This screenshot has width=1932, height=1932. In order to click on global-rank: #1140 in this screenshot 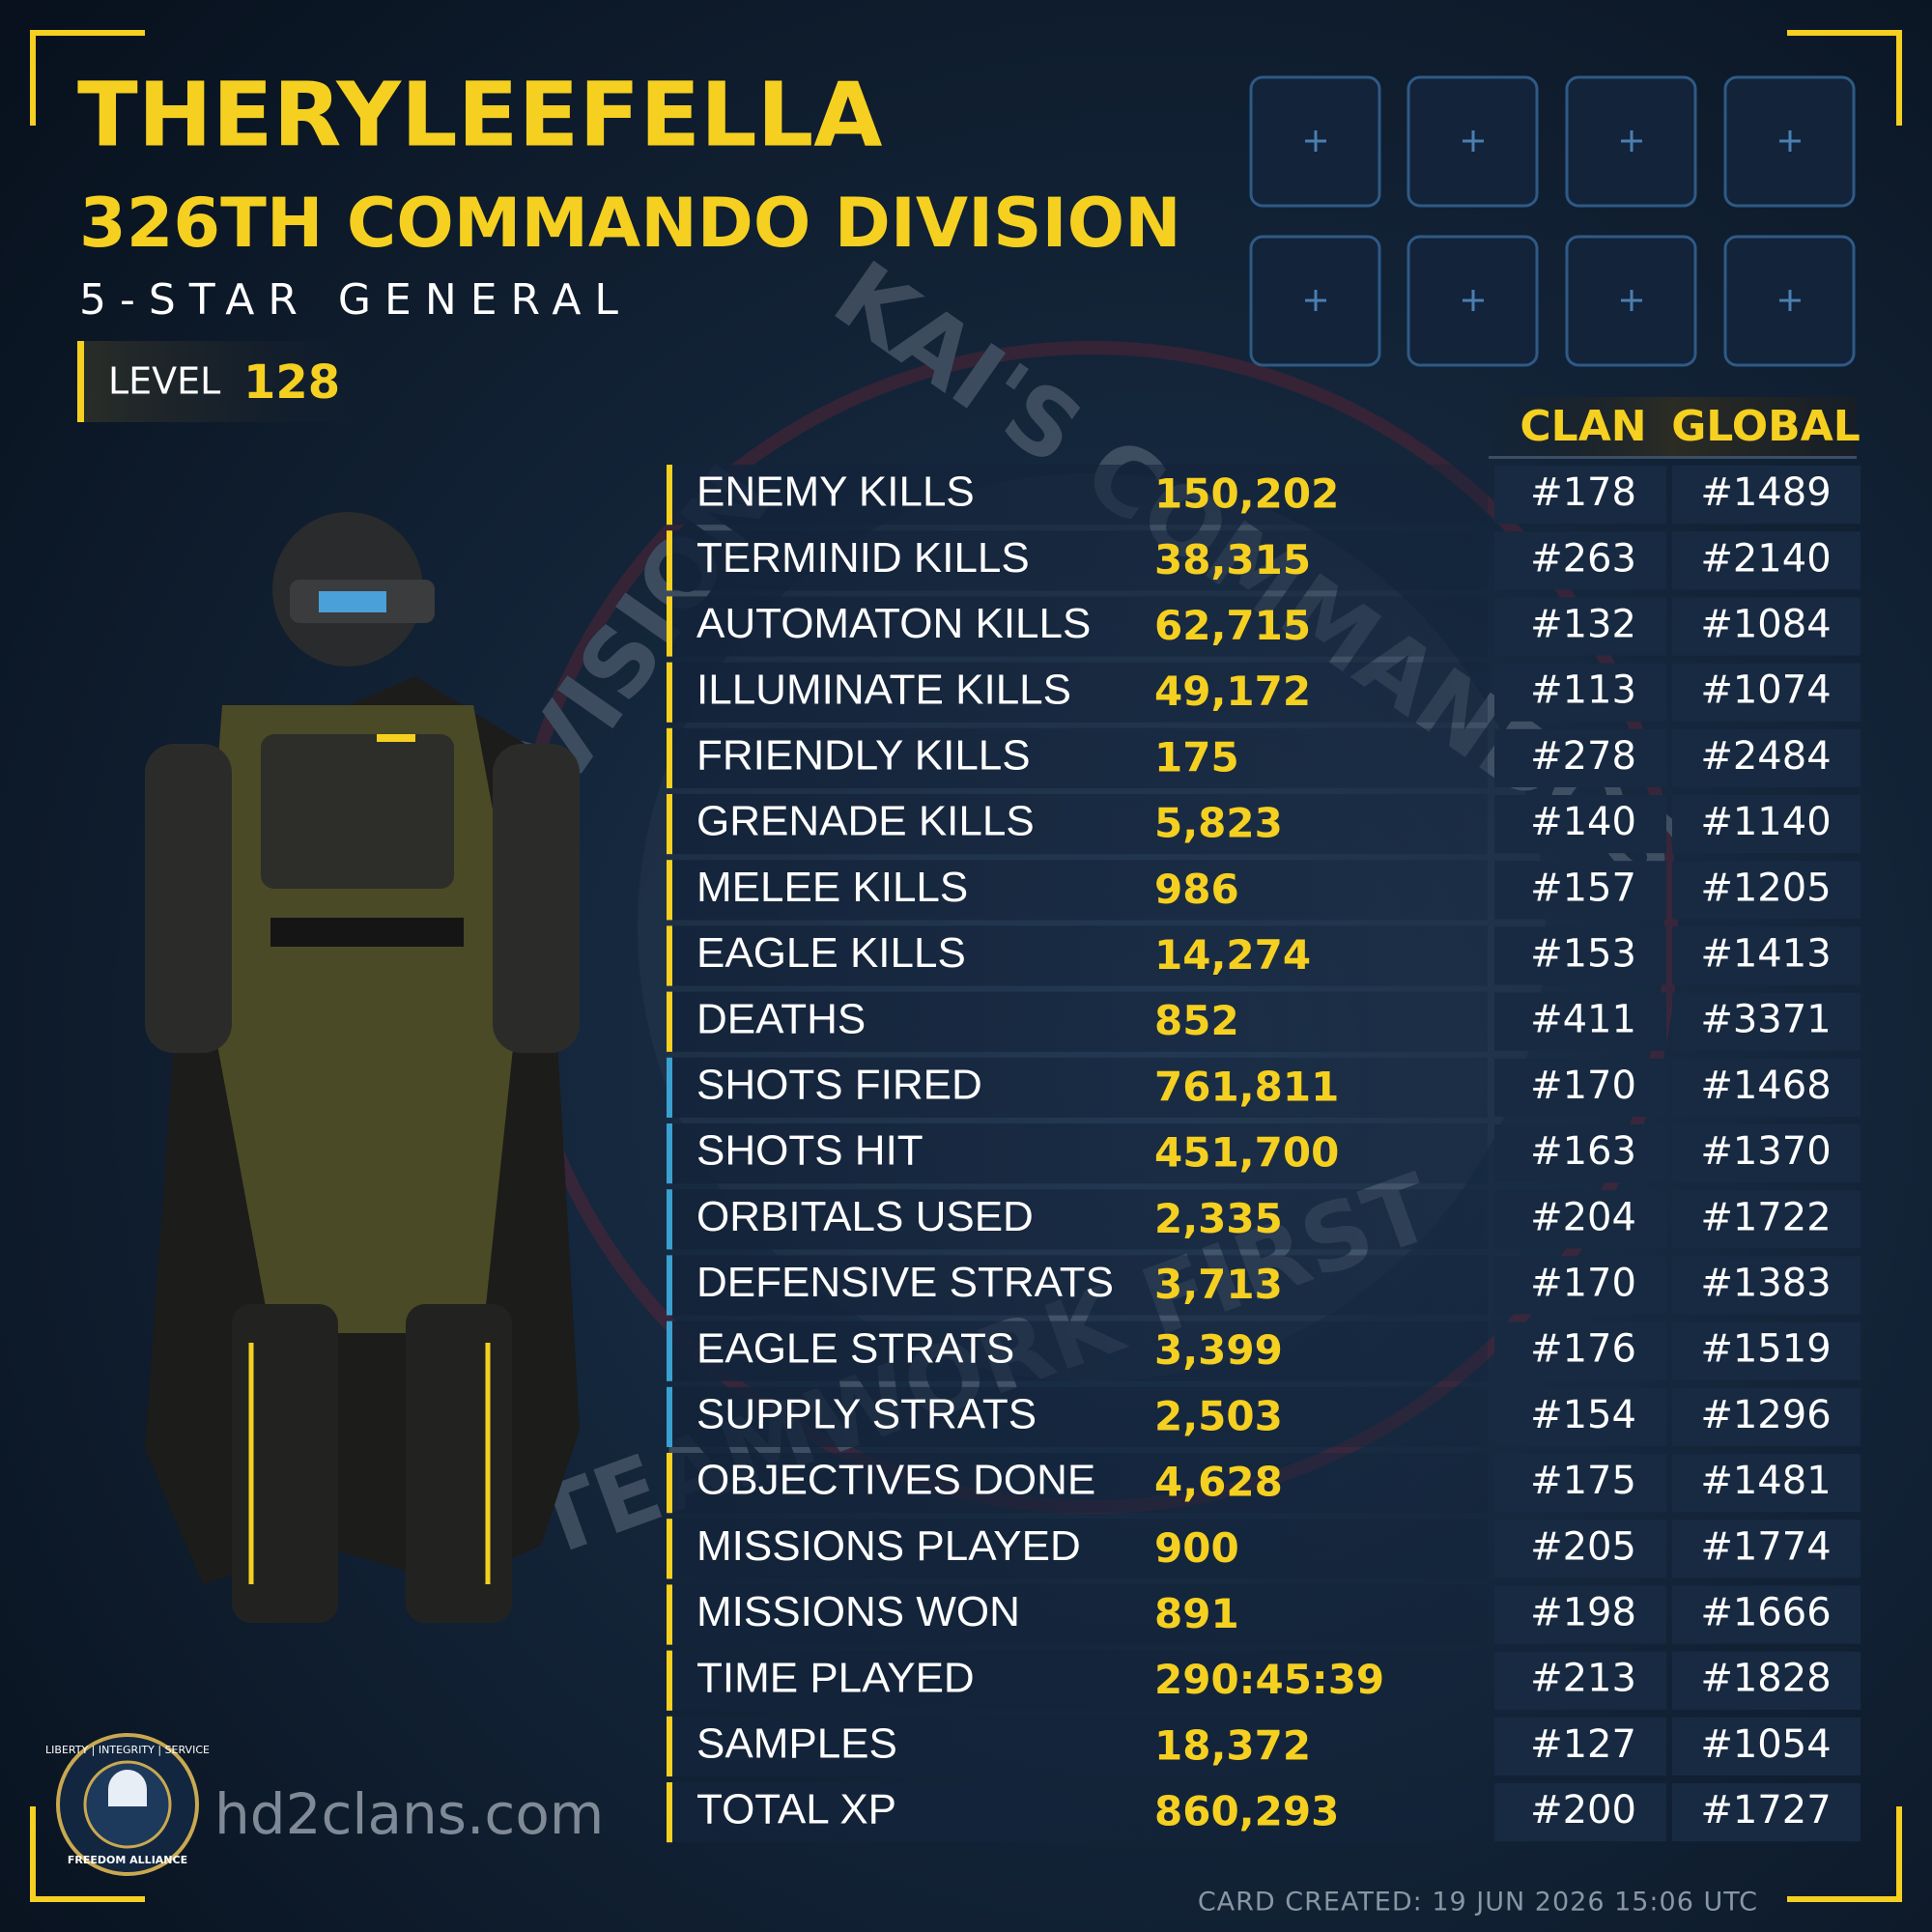, I will do `click(1765, 822)`.